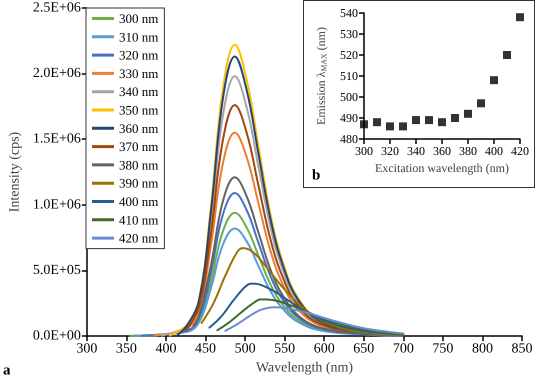 The height and width of the screenshot is (380, 537). I want to click on y-tick-label: 510, so click(349, 76).